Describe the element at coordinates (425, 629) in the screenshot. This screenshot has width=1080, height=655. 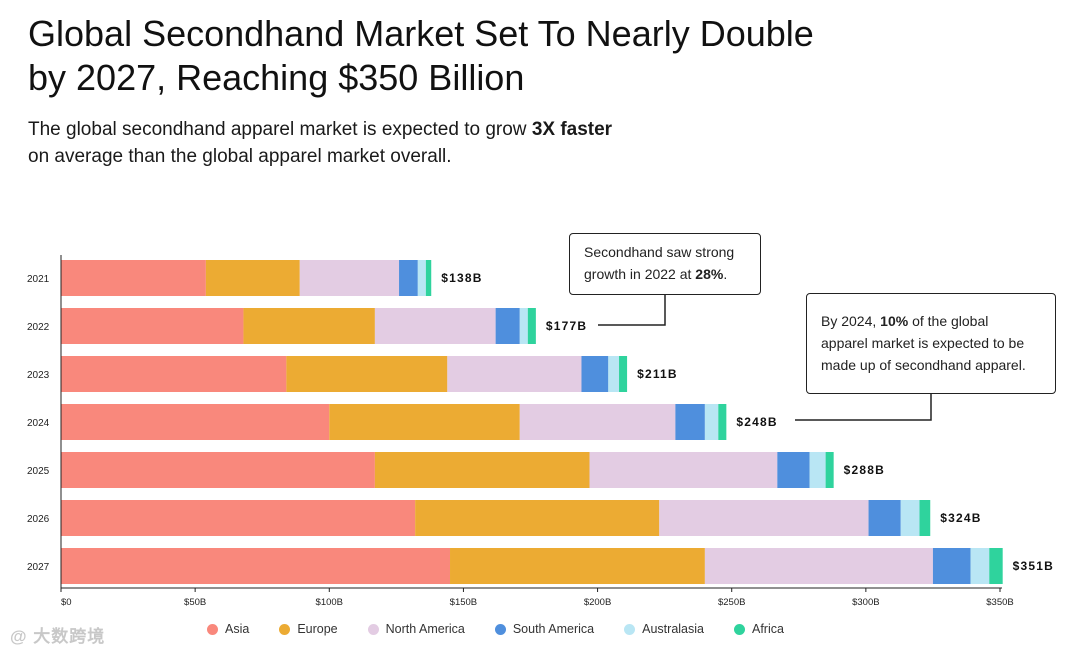
I see `legend-label: North America` at that location.